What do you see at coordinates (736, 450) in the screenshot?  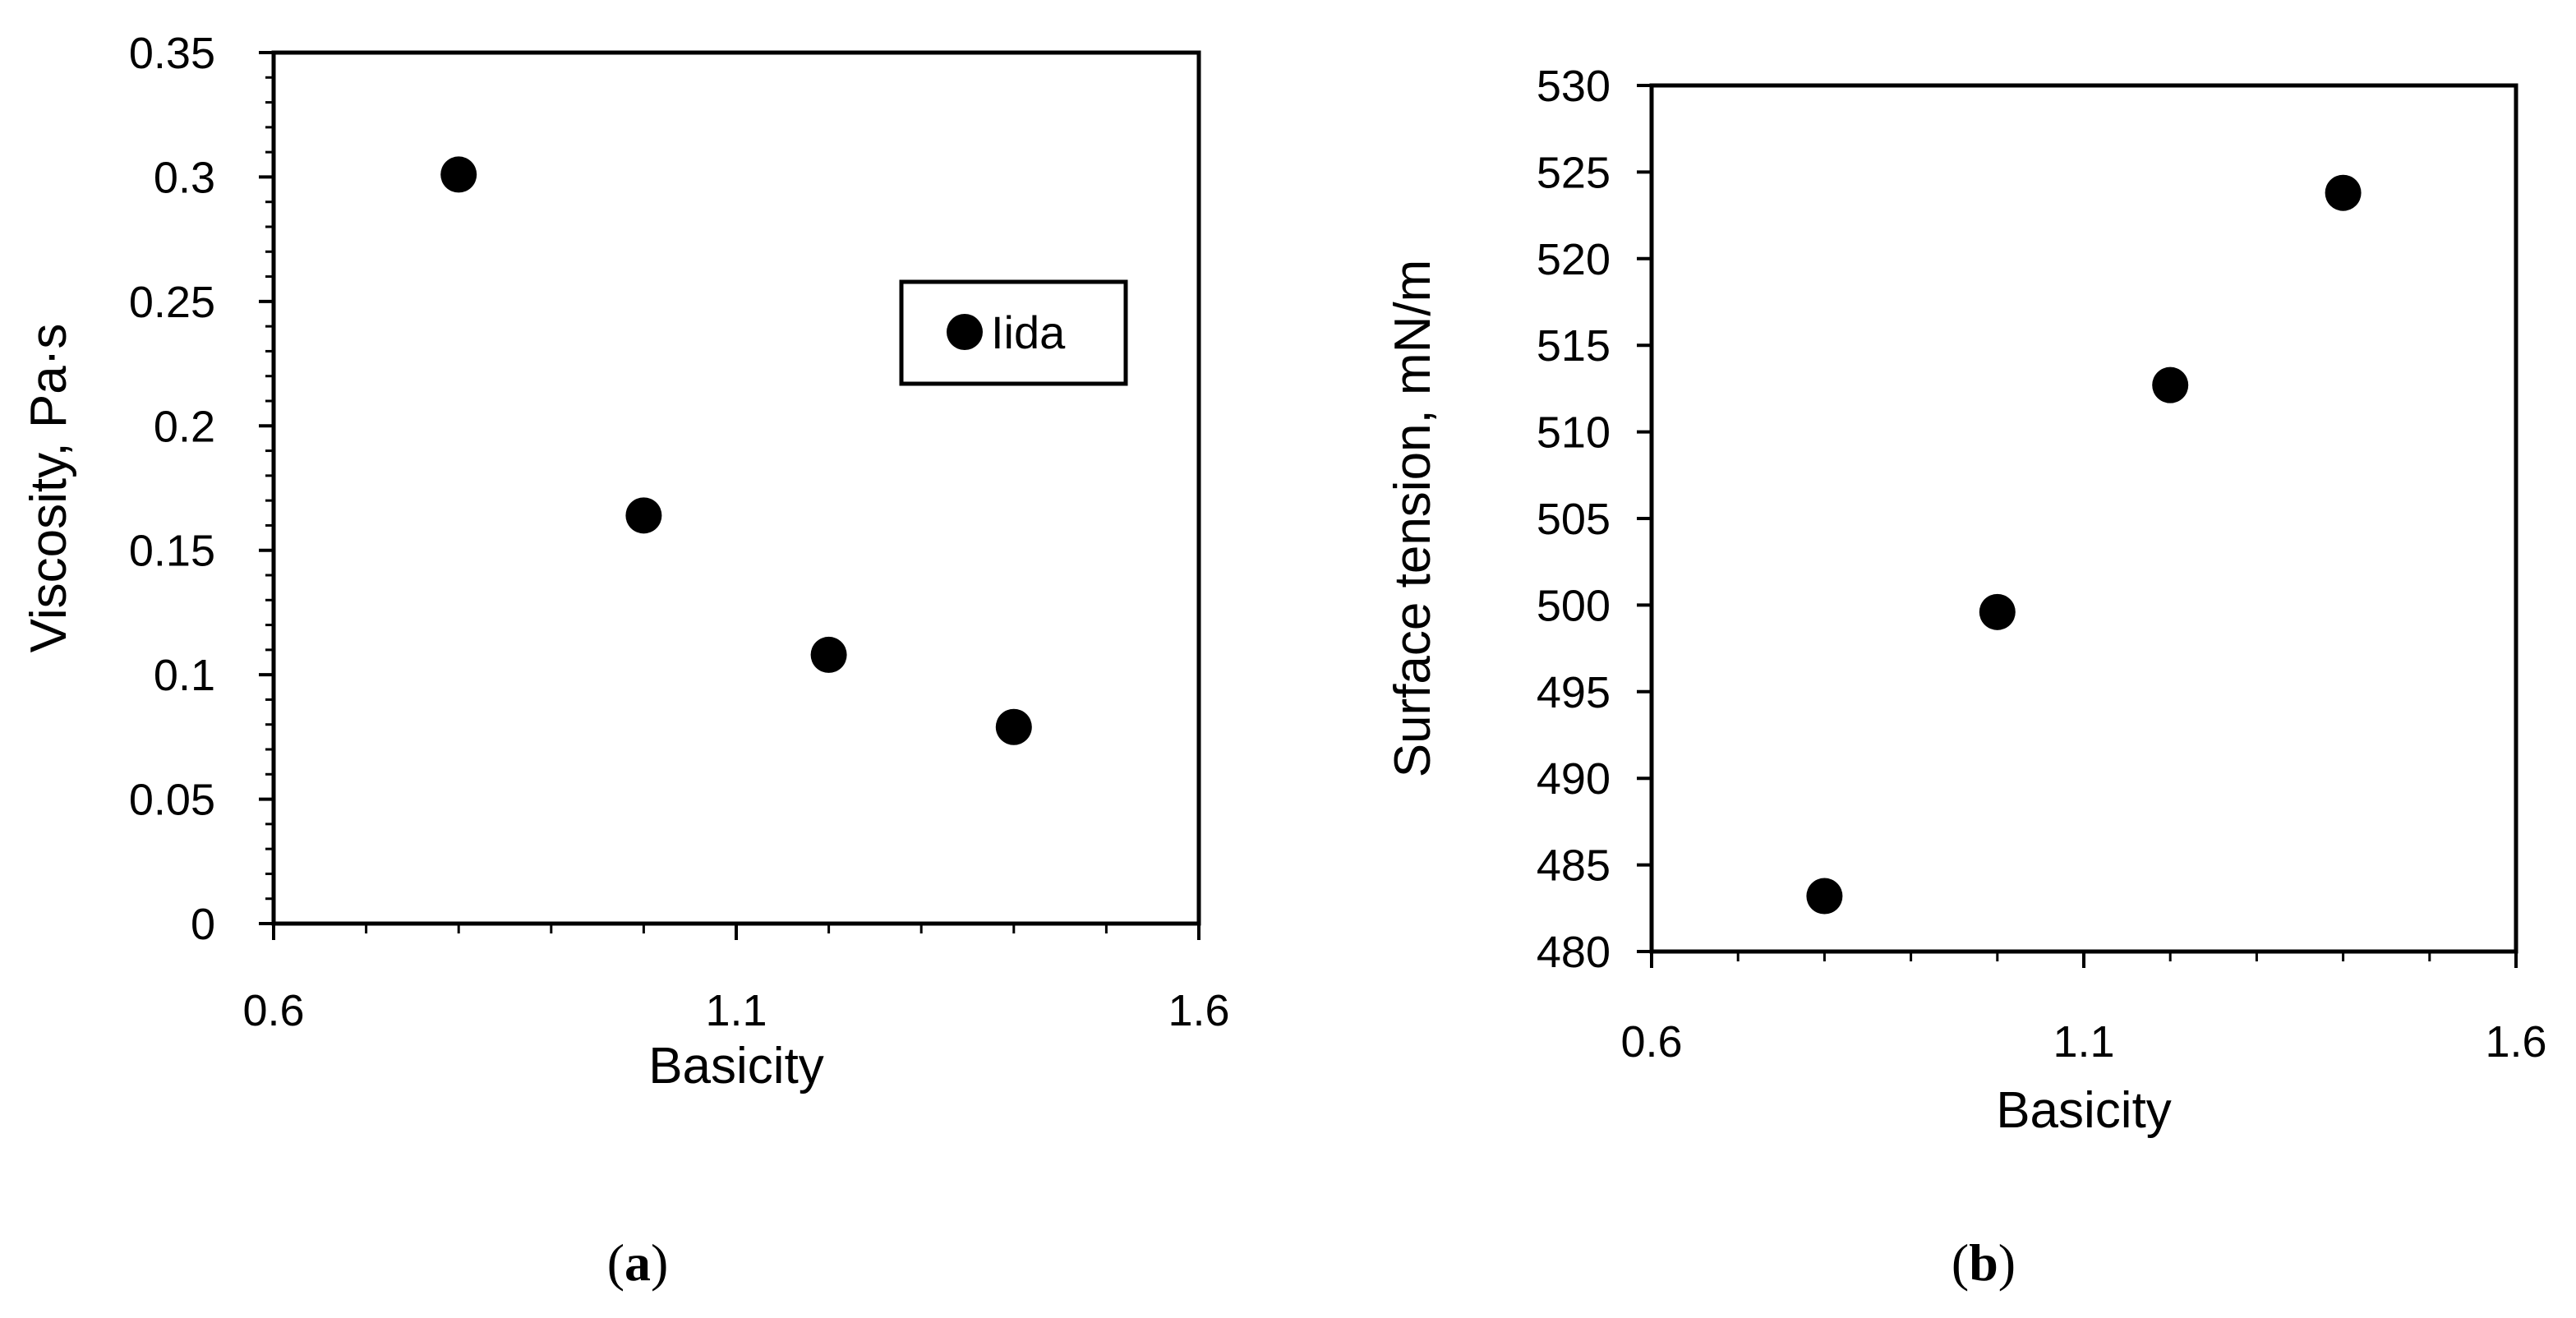 I see `points-a` at bounding box center [736, 450].